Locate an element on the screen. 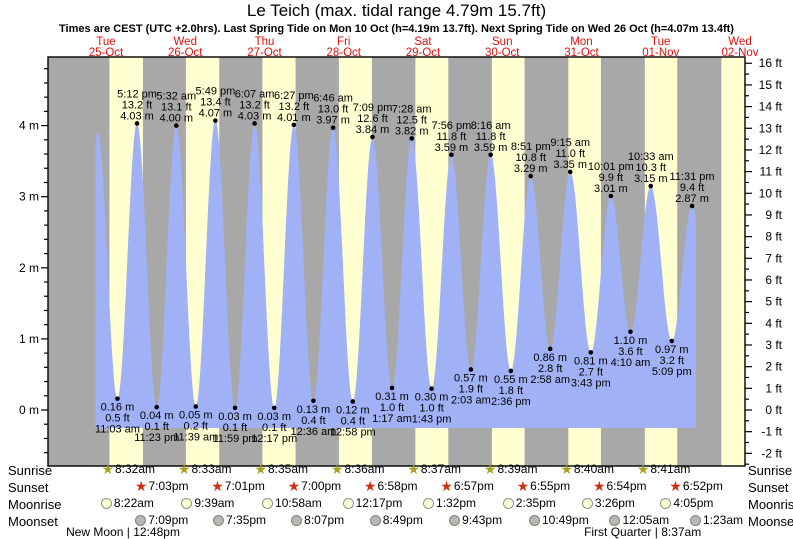 This screenshot has height=539, width=793. svg-text: 4.01 m is located at coordinates (294, 118).